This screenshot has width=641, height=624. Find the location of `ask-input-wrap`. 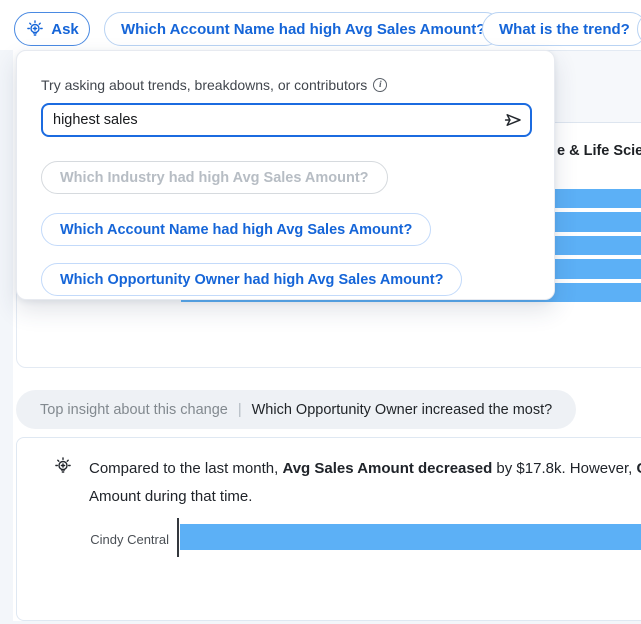

ask-input-wrap is located at coordinates (286, 120).